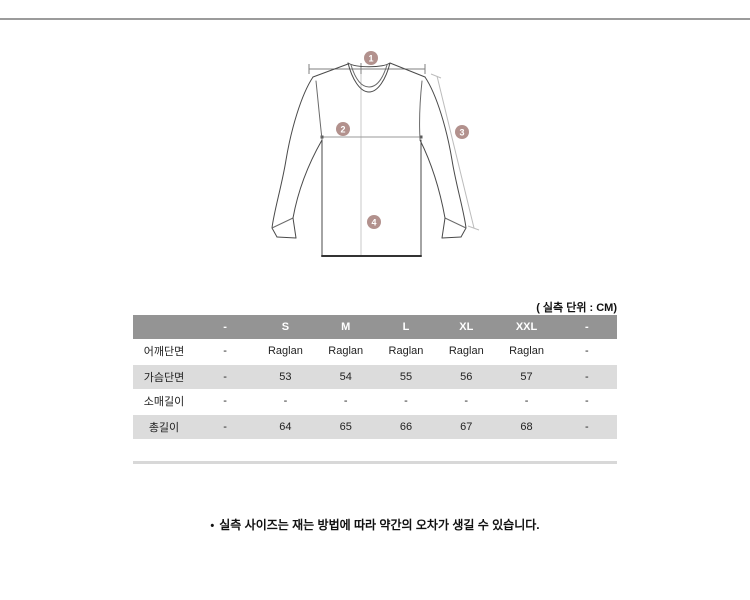  What do you see at coordinates (526, 426) in the screenshot?
I see `cell: 68` at bounding box center [526, 426].